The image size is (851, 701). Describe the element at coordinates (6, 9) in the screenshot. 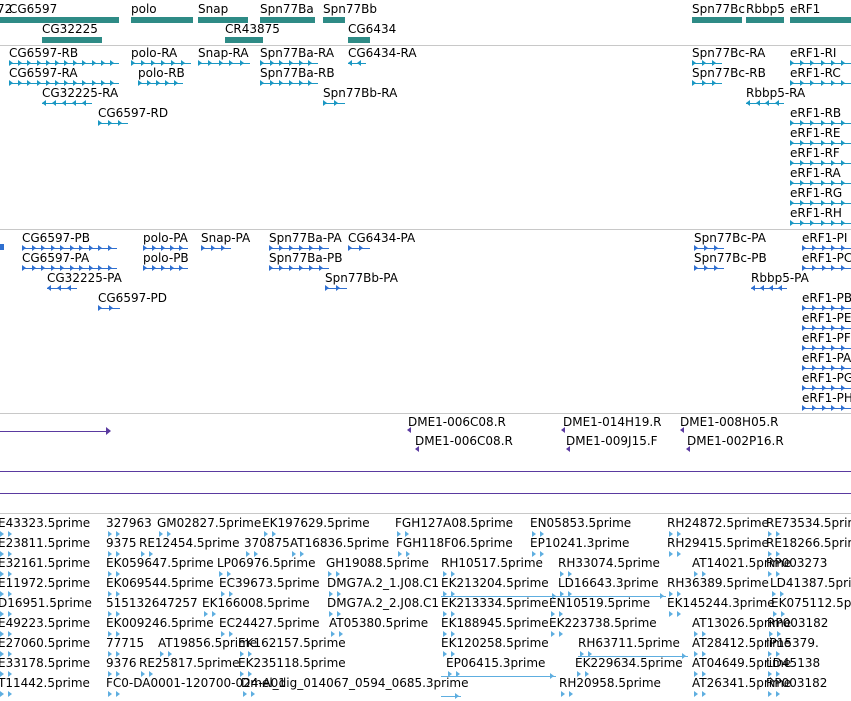

I see `gene-label: 72` at that location.